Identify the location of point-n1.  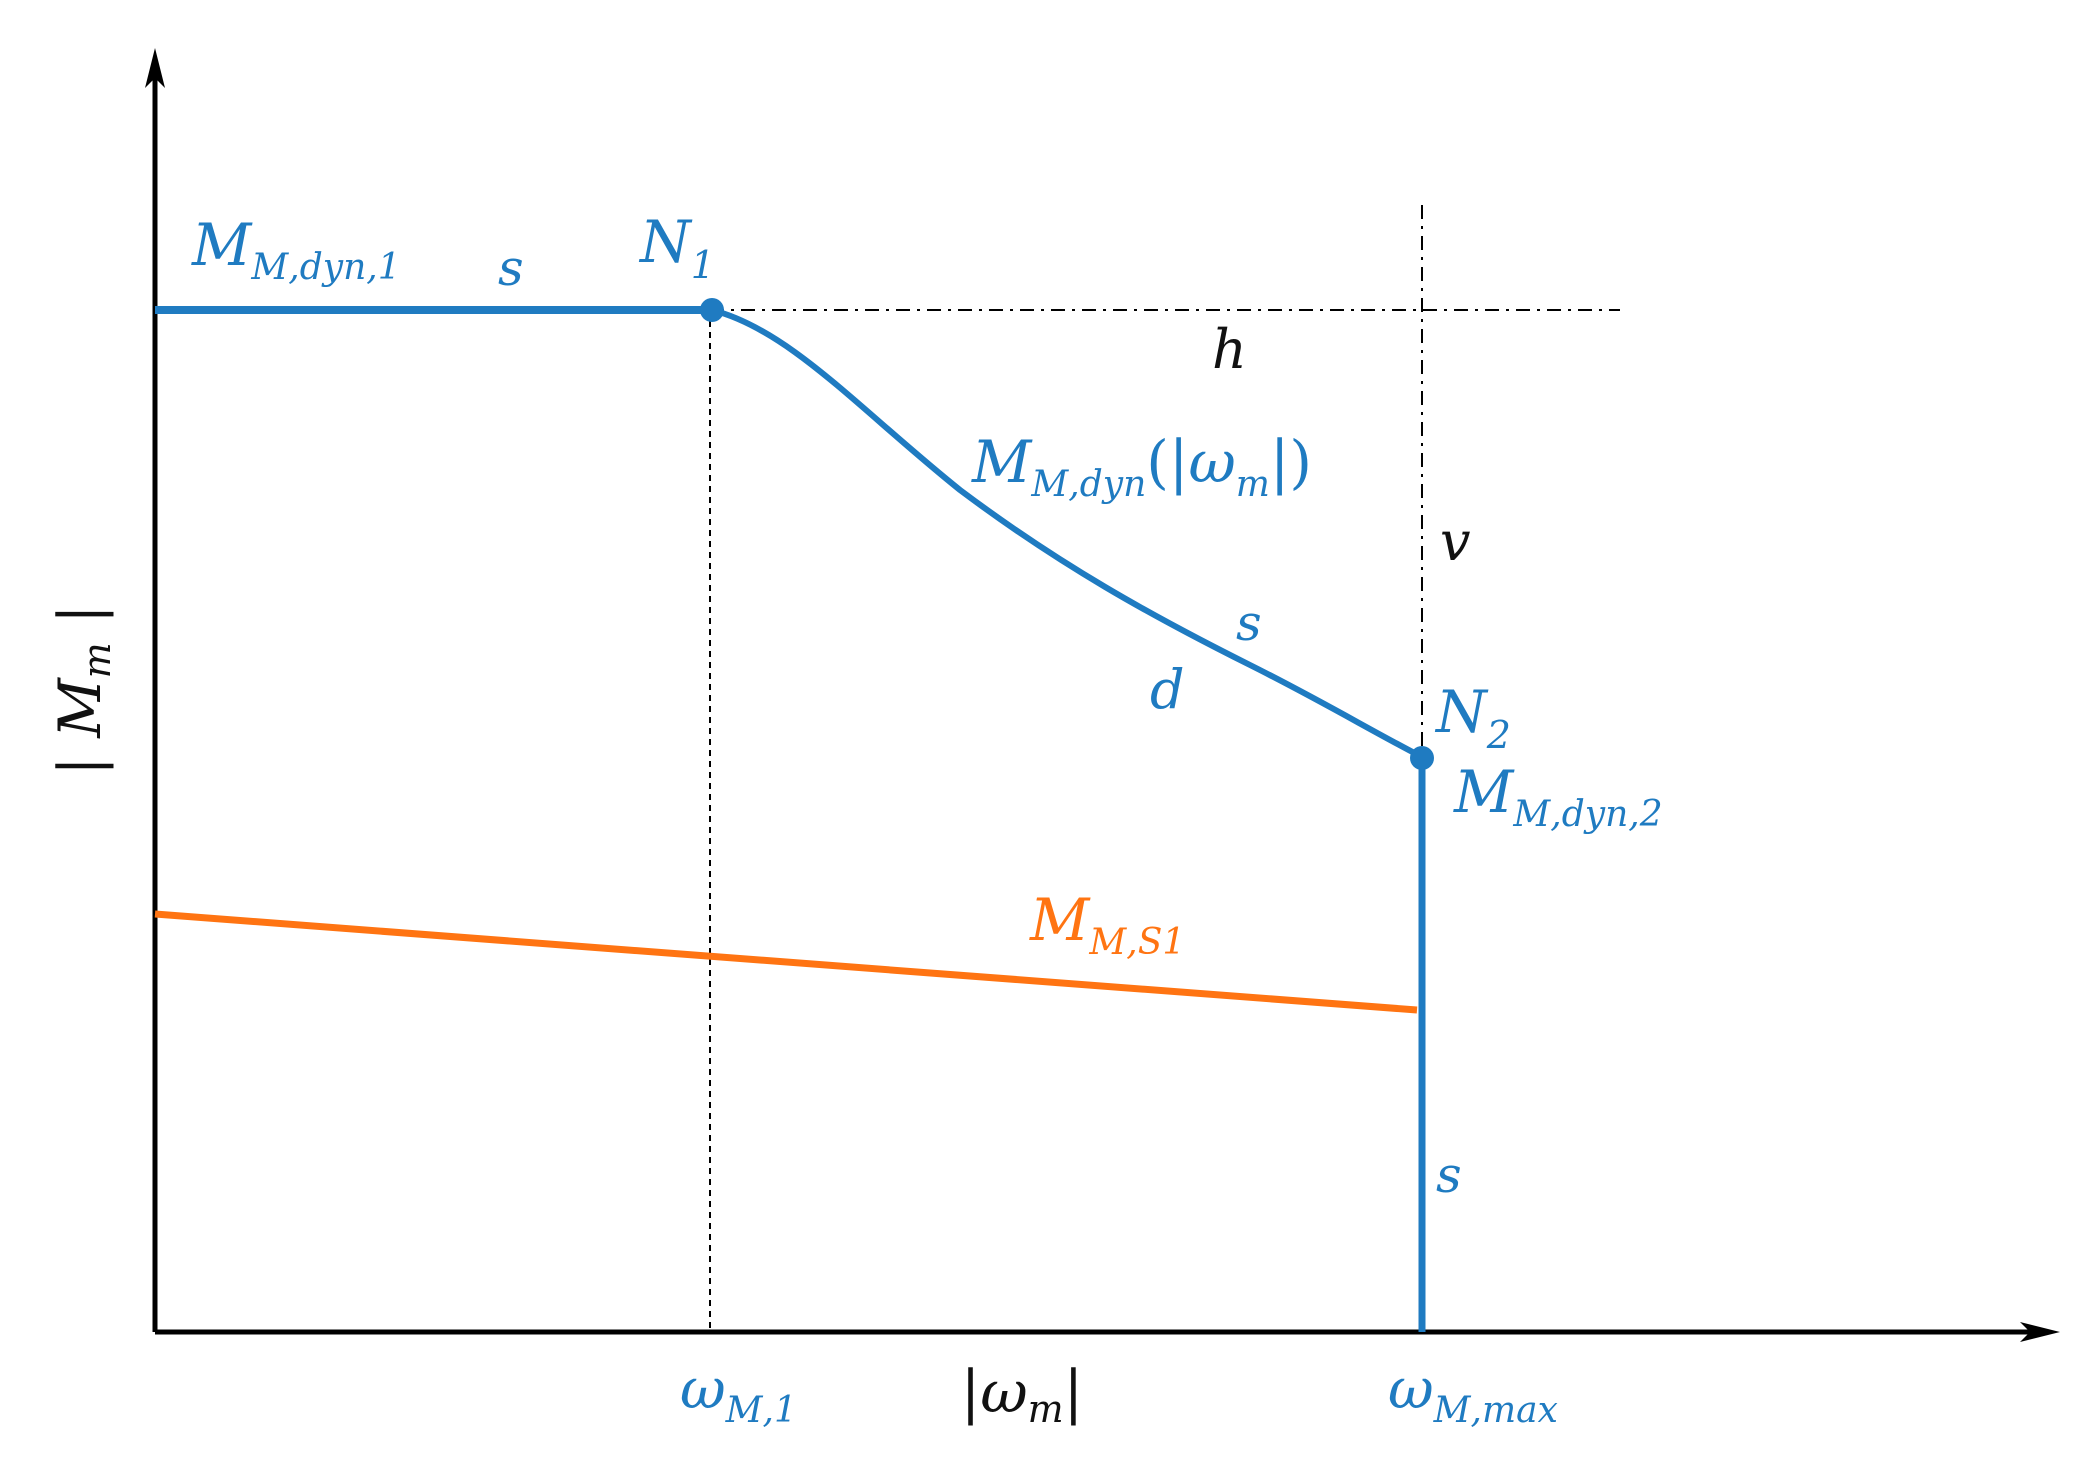
(712, 310).